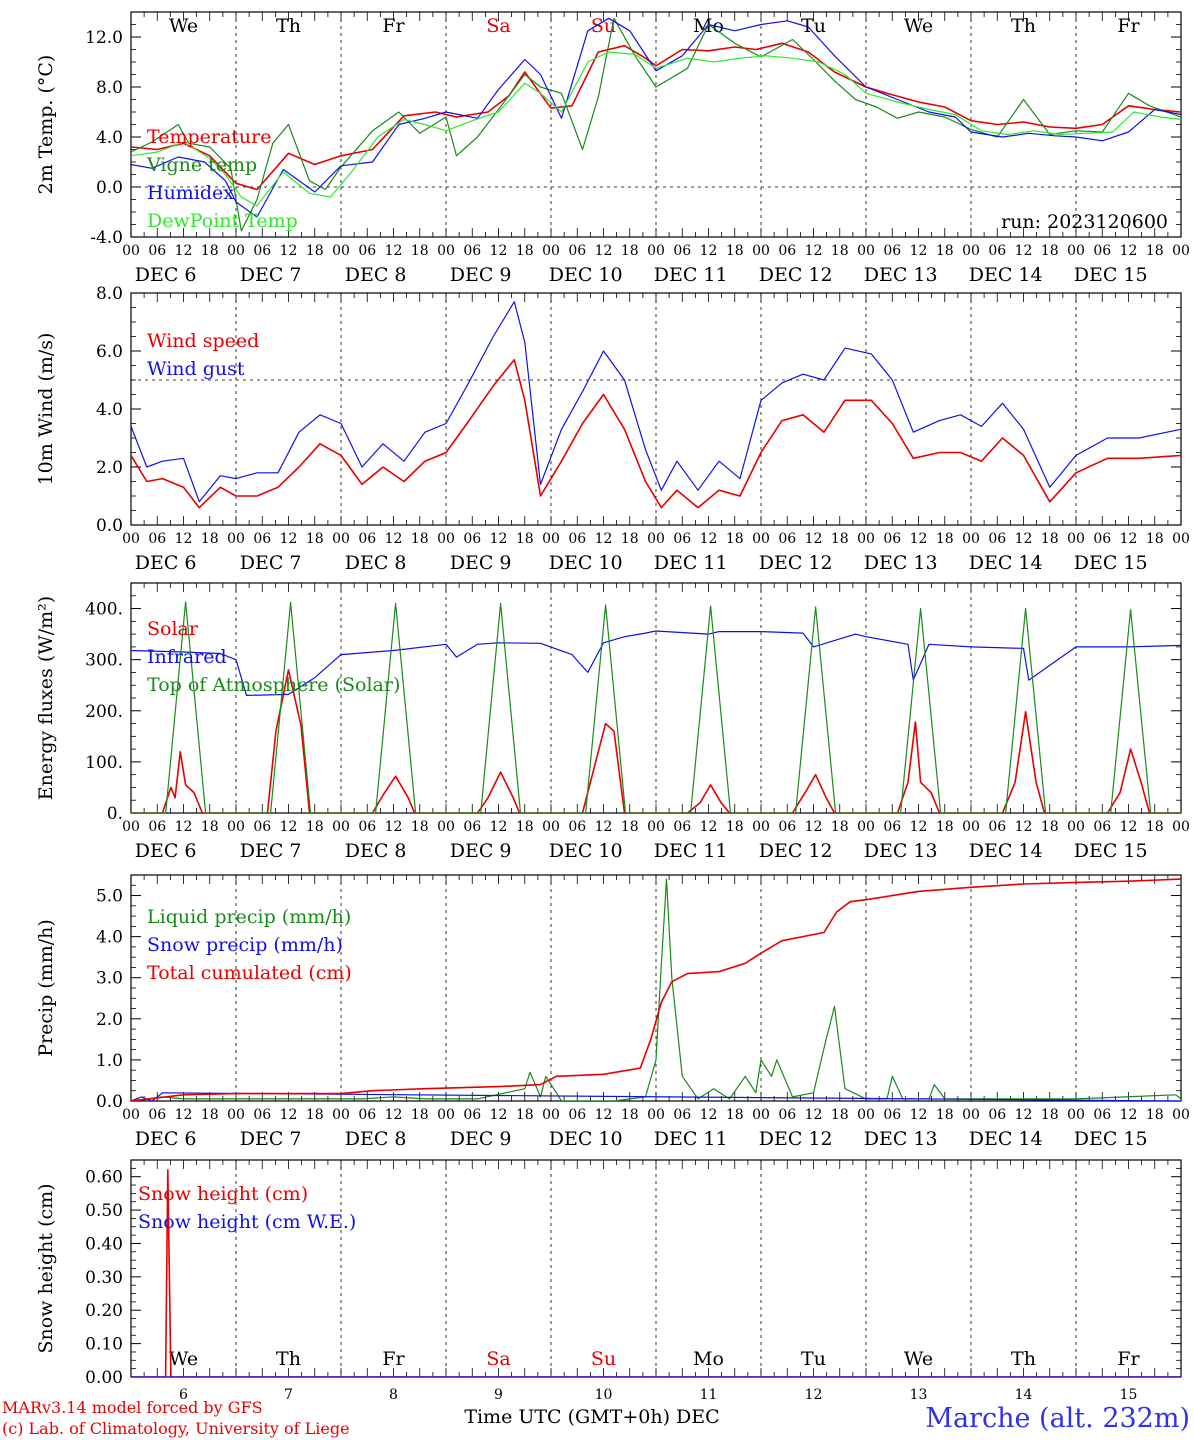  Describe the element at coordinates (393, 1359) in the screenshot. I see `weekday-label: Fr` at that location.